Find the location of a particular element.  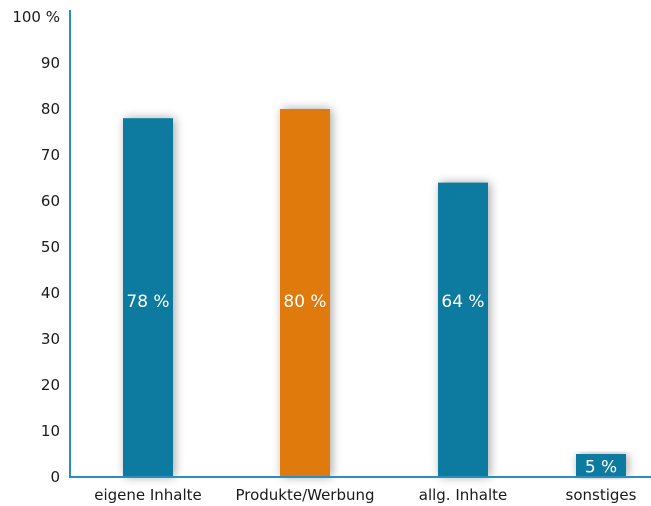

category-label: sonstiges is located at coordinates (601, 495).